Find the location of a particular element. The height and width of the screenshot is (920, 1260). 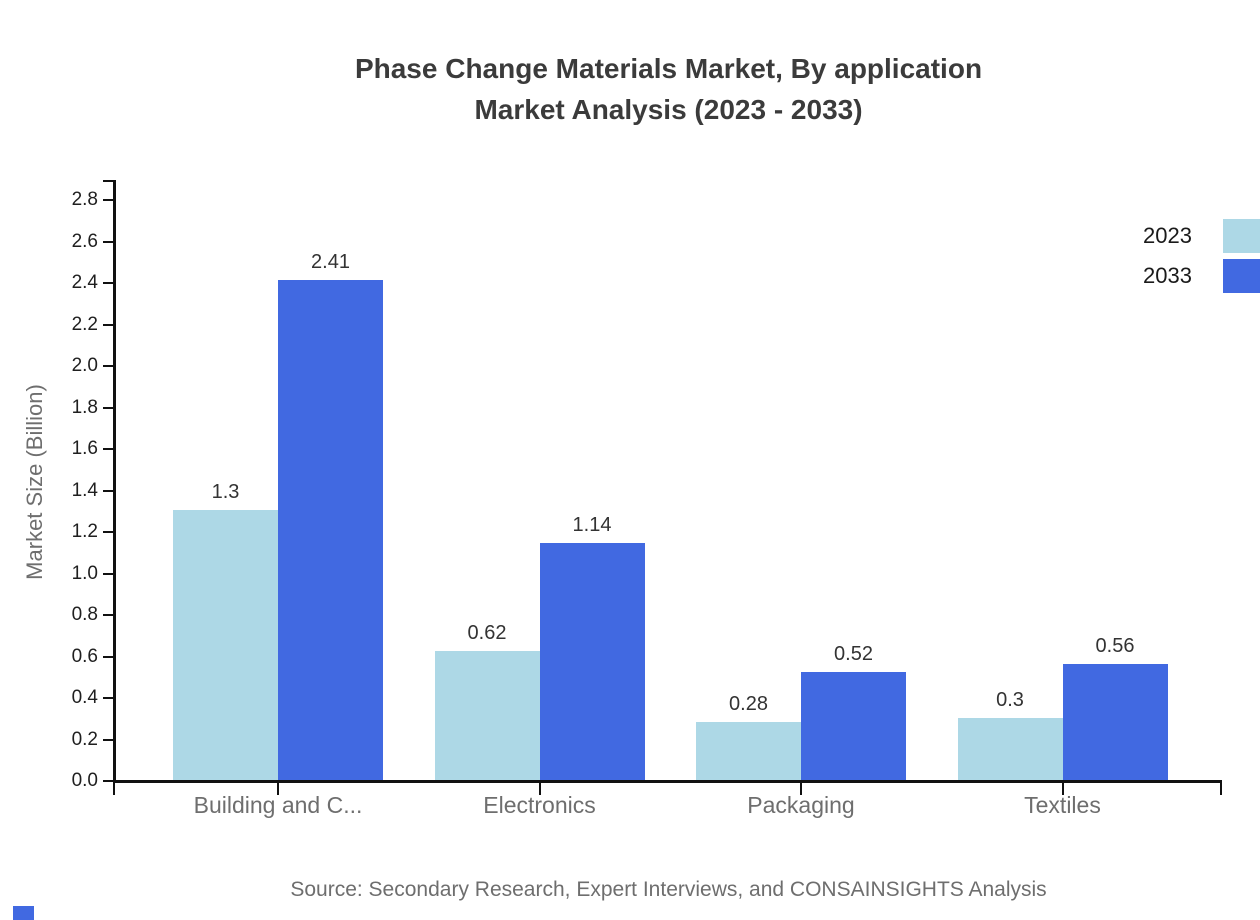

x-axis-end-cap is located at coordinates (1221, 789).